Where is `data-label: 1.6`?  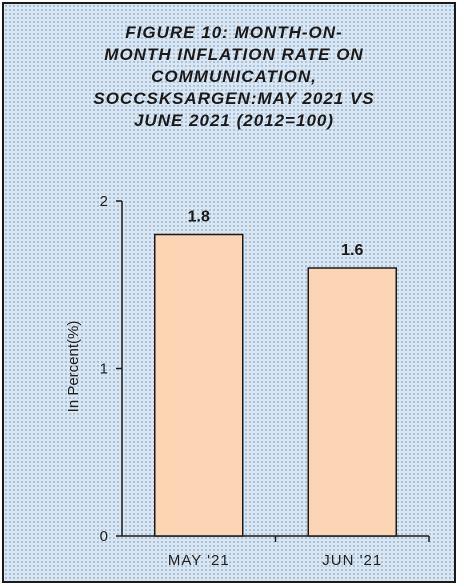 data-label: 1.6 is located at coordinates (352, 250).